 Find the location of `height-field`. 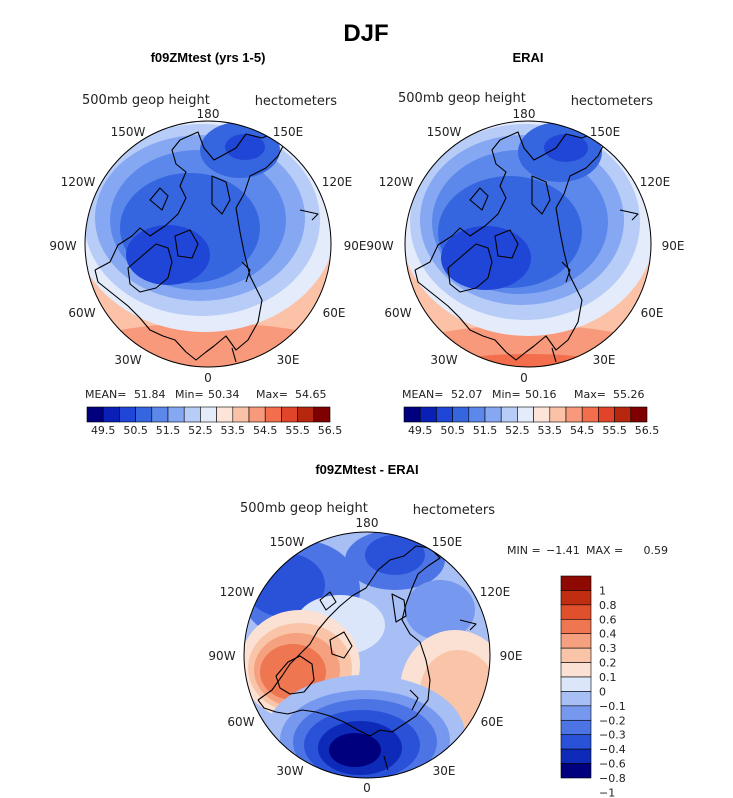

height-field is located at coordinates (528, 244).